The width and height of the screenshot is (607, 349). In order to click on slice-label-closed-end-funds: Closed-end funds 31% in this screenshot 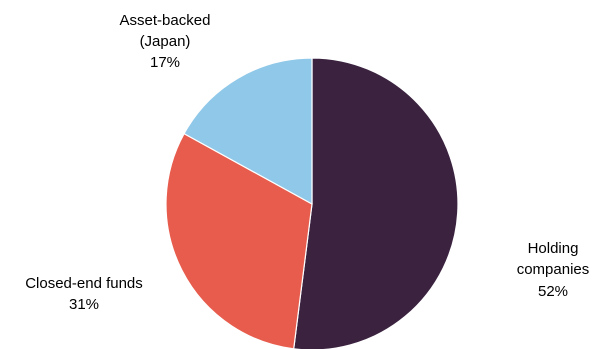, I will do `click(84, 294)`.